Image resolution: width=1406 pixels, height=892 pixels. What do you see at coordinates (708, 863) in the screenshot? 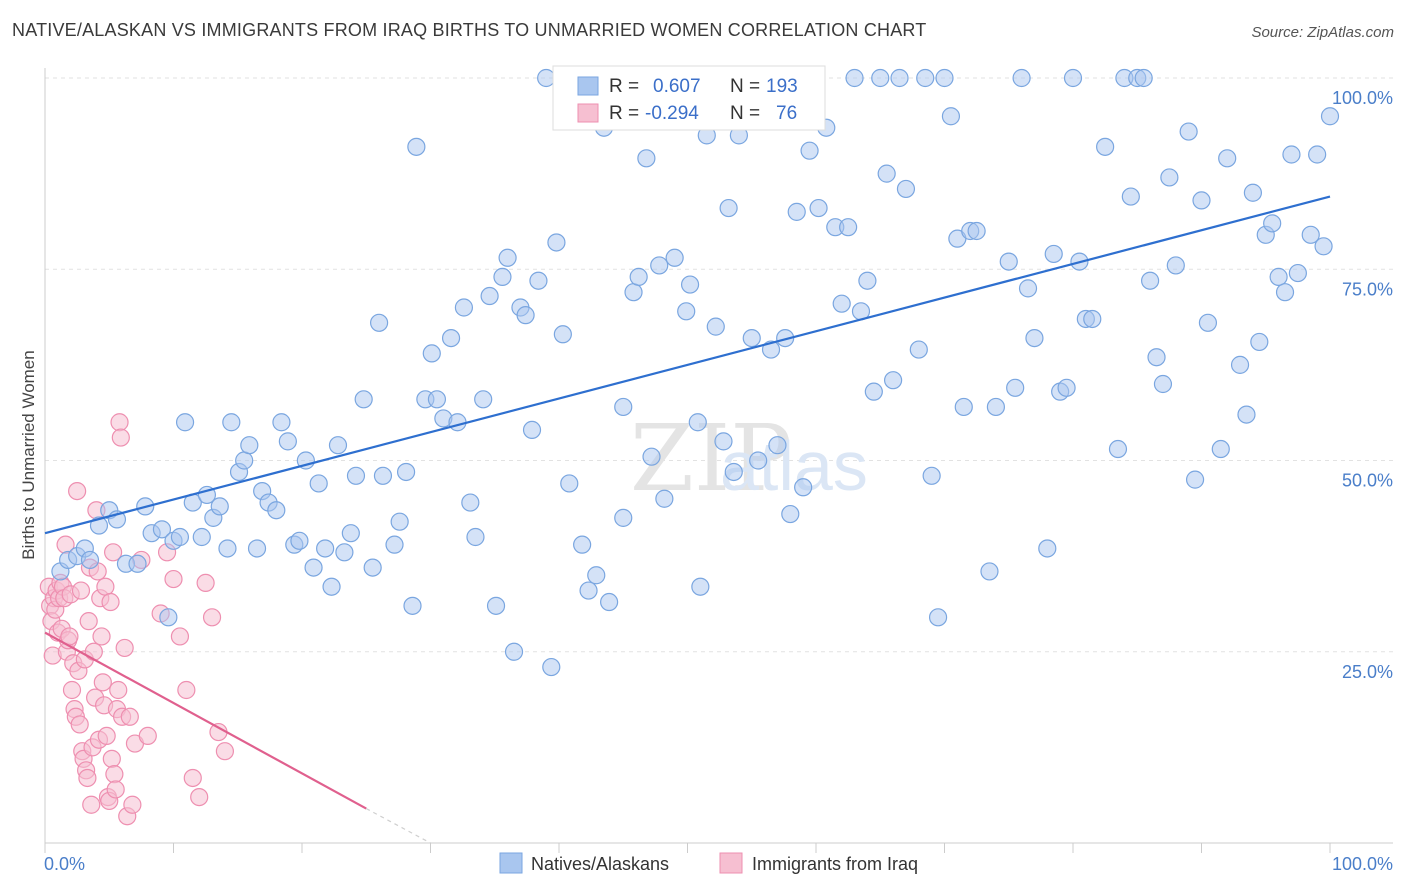
I see `bottom-legend: Natives/Alaskans Immigrants from Iraq` at bounding box center [708, 863].